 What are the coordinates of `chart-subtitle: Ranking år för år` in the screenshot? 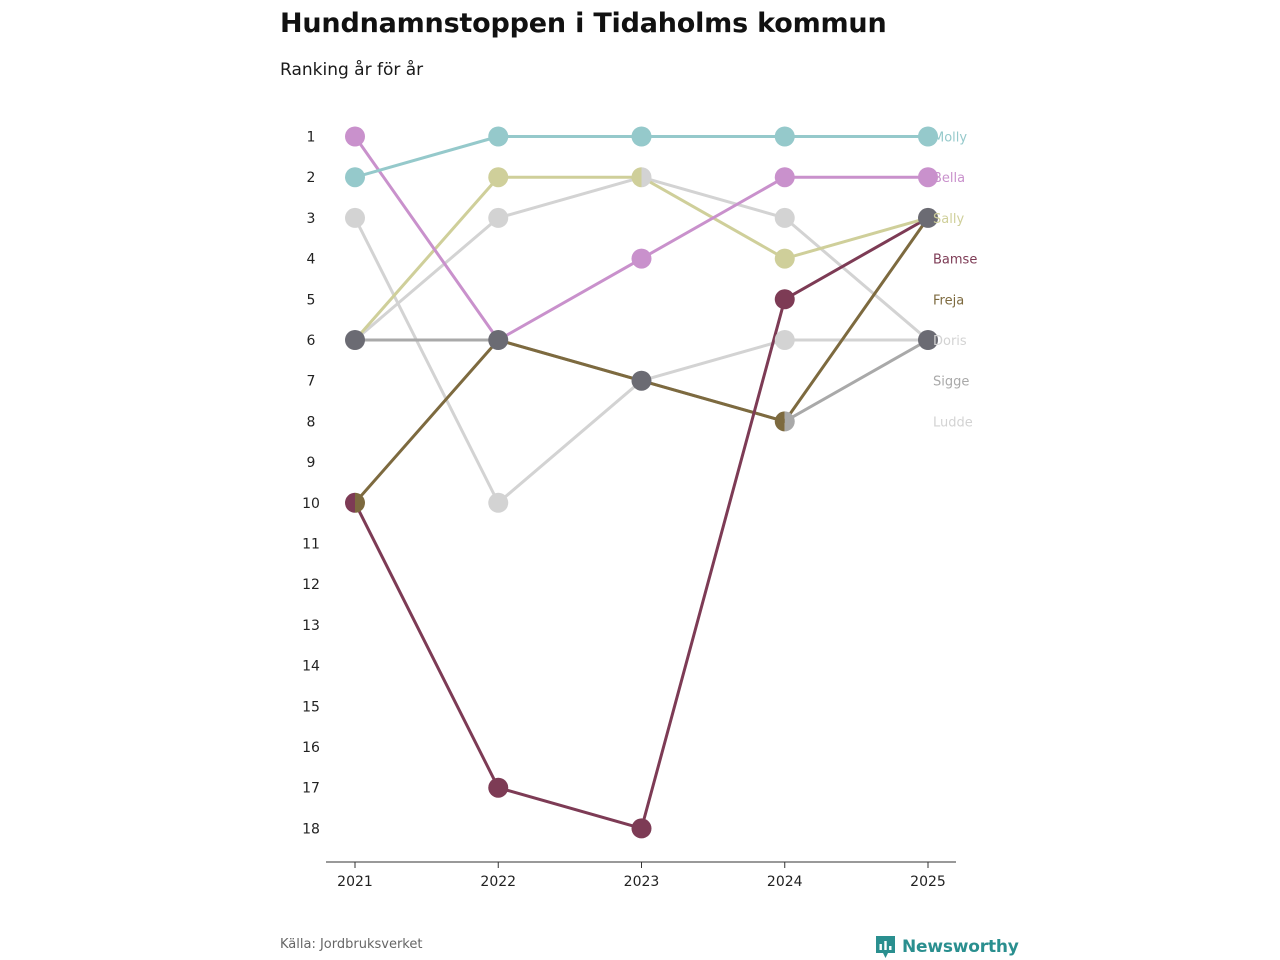 It's located at (352, 70).